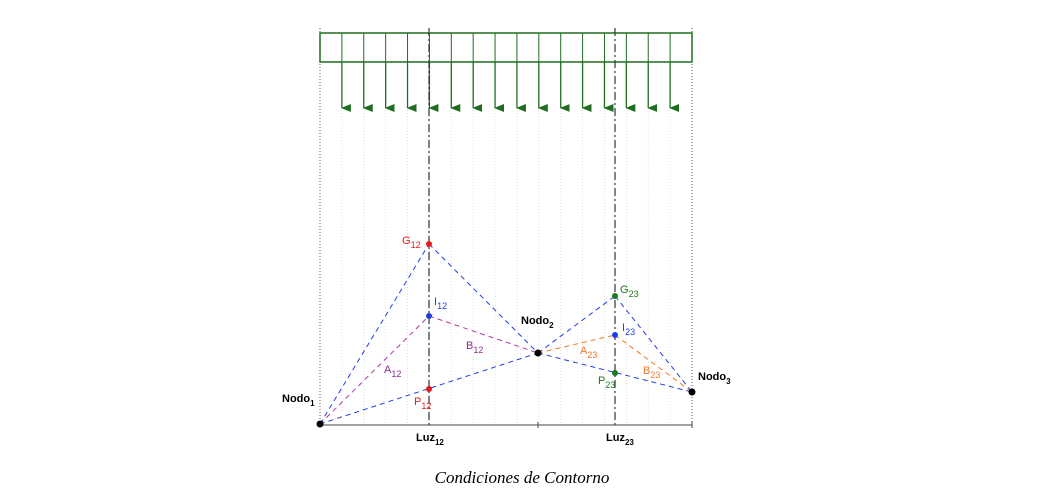 This screenshot has height=494, width=1044. I want to click on load-block, so click(506, 47).